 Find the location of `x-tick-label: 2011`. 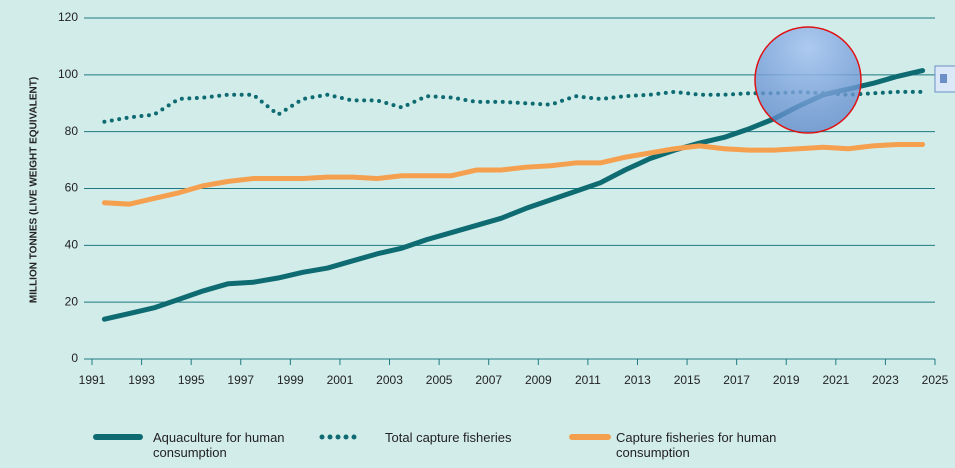

x-tick-label: 2011 is located at coordinates (588, 380).